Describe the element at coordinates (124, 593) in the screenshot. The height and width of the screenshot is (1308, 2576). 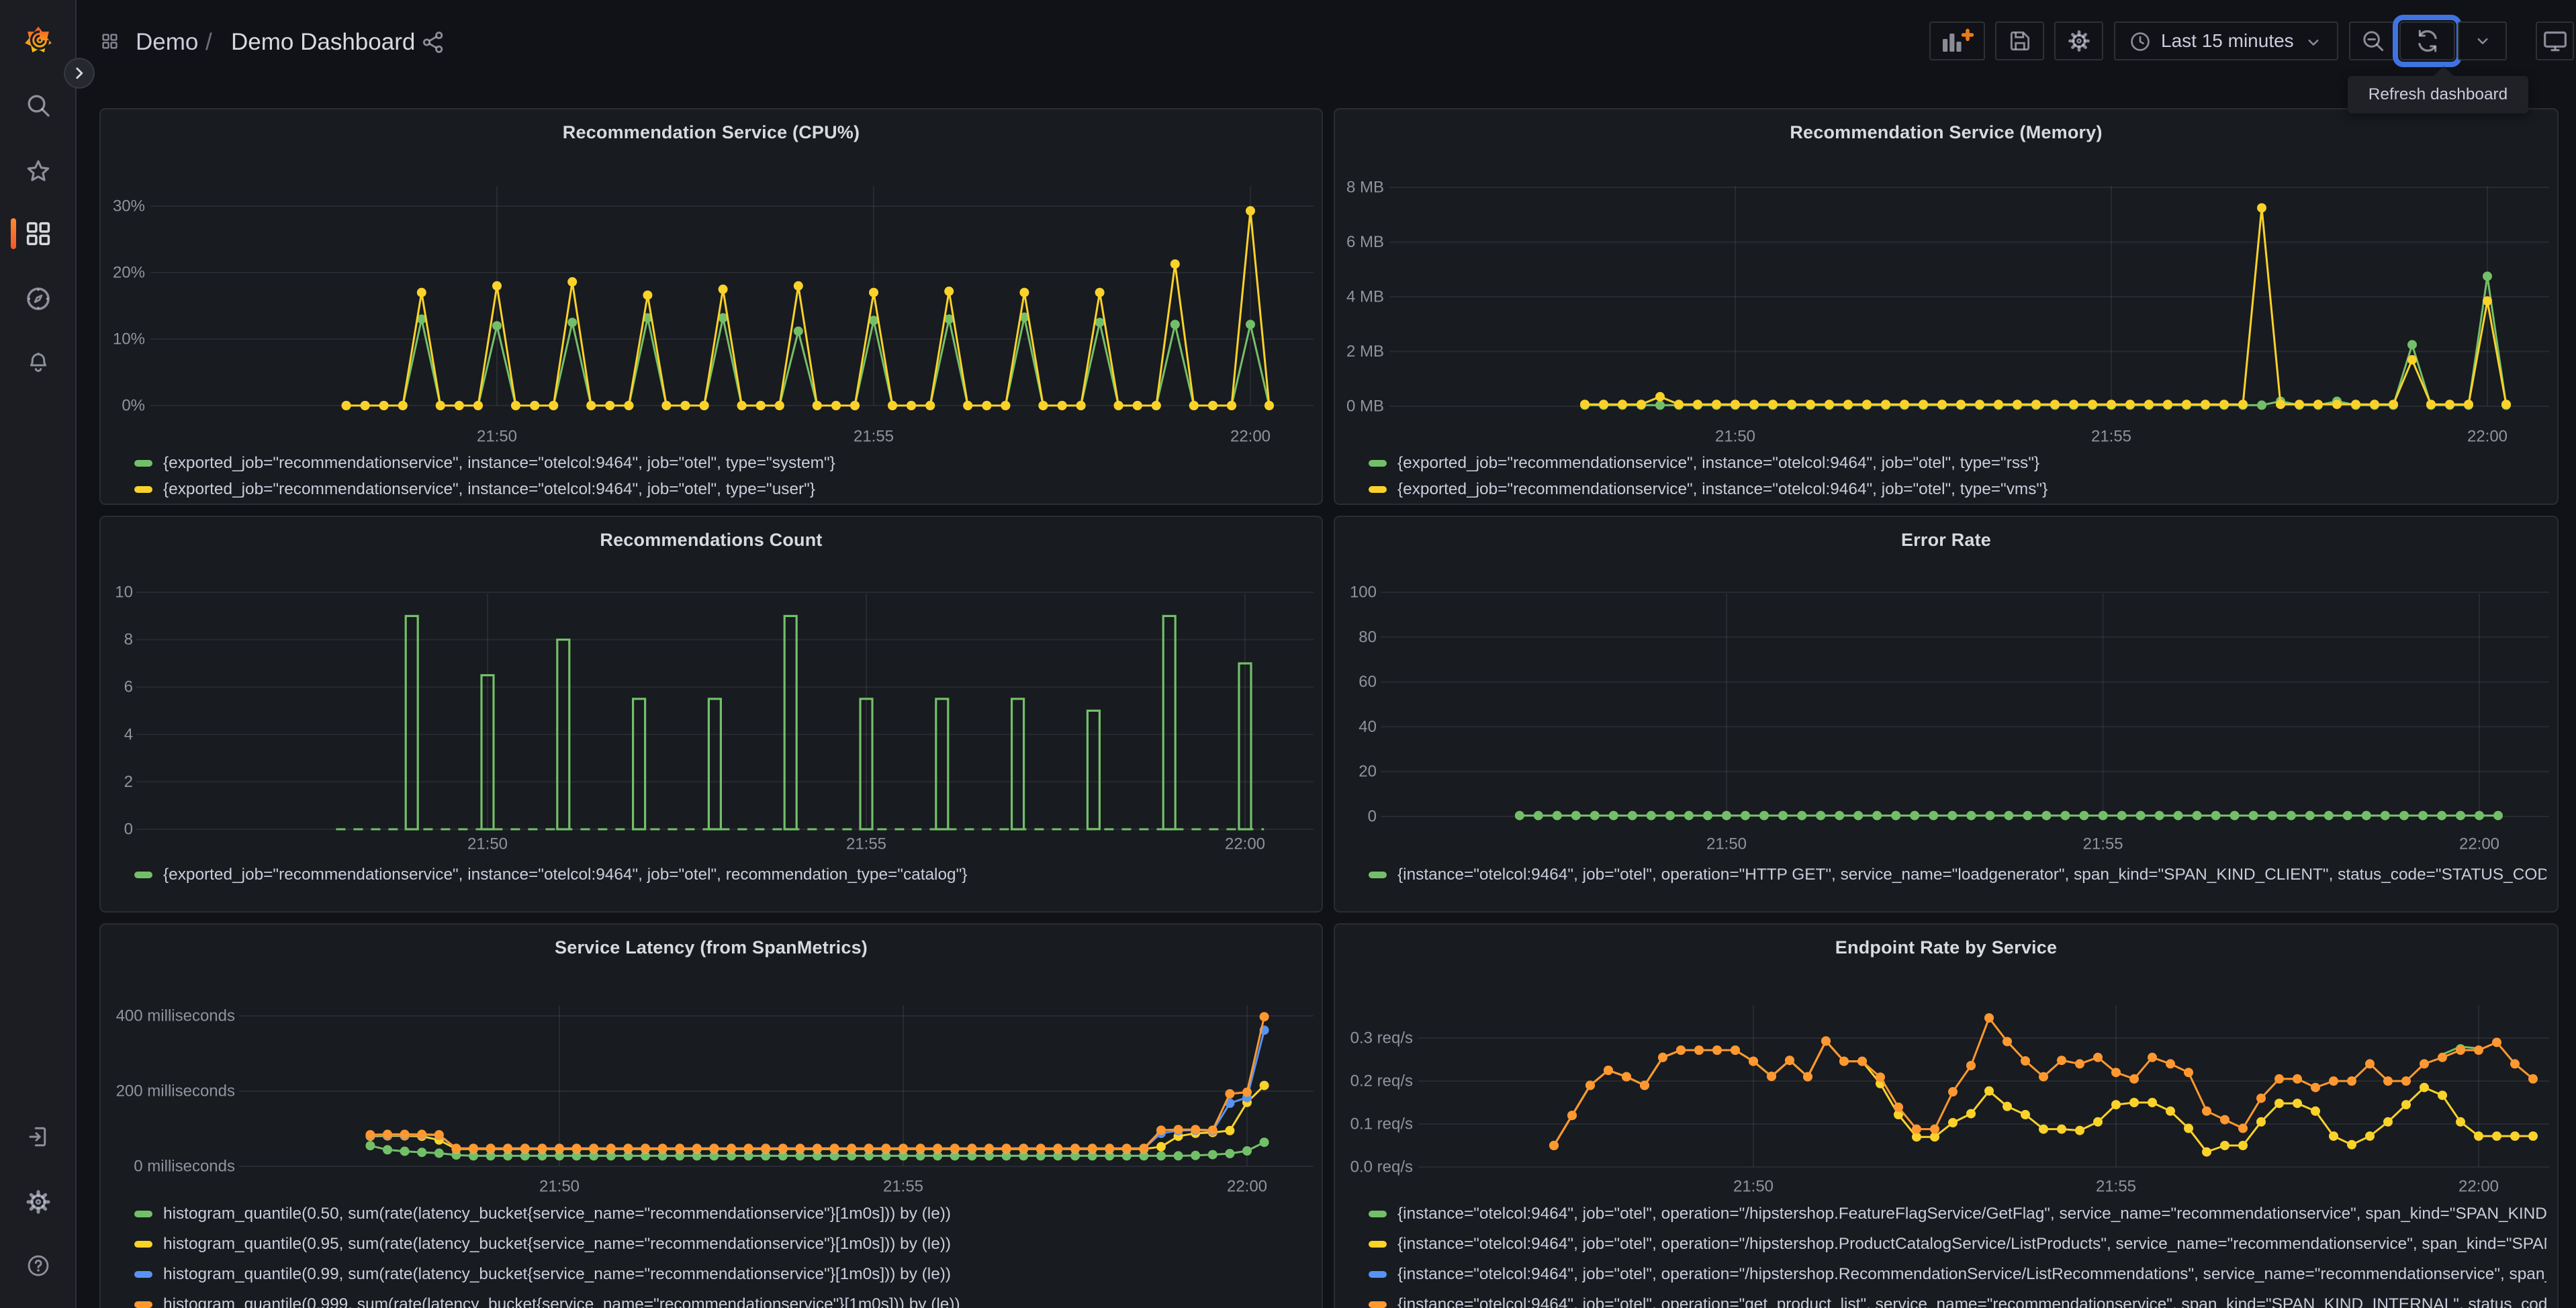
I see `svg-text: 10` at that location.